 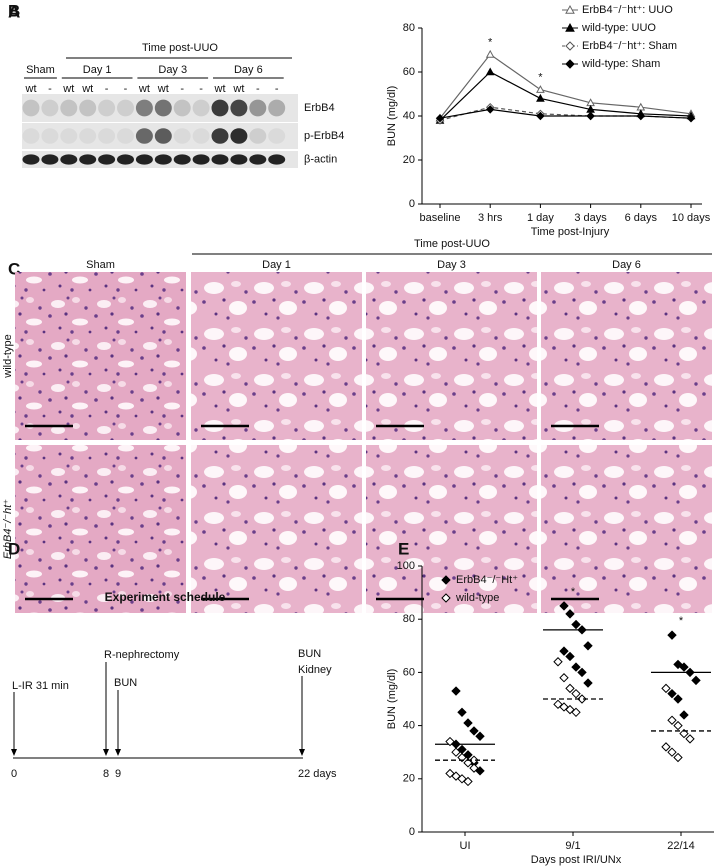 I want to click on row-label: ErbB4, so click(x=319, y=108).